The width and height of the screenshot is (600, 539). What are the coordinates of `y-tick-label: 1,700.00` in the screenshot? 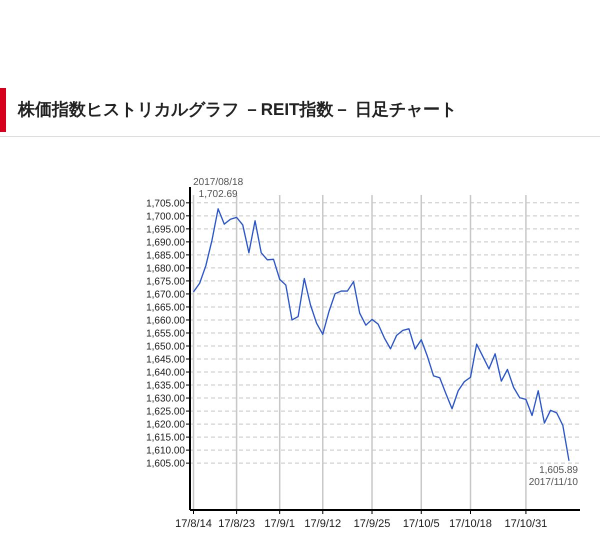 It's located at (166, 216).